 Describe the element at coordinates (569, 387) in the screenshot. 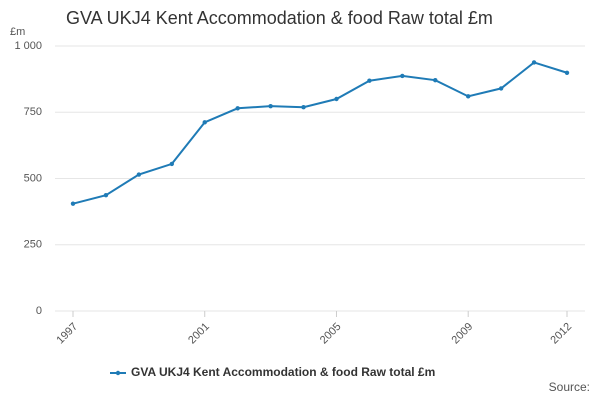

I see `source: Source:` at that location.